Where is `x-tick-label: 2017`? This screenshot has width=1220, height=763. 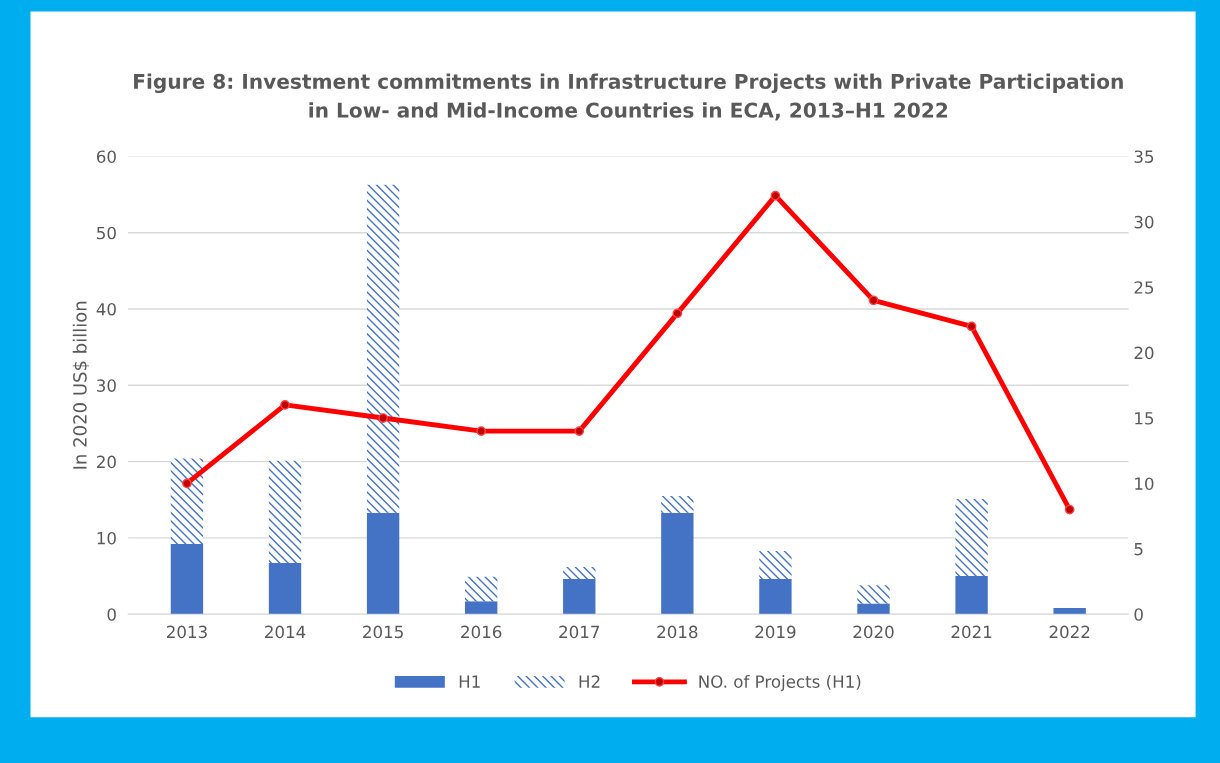 x-tick-label: 2017 is located at coordinates (579, 632).